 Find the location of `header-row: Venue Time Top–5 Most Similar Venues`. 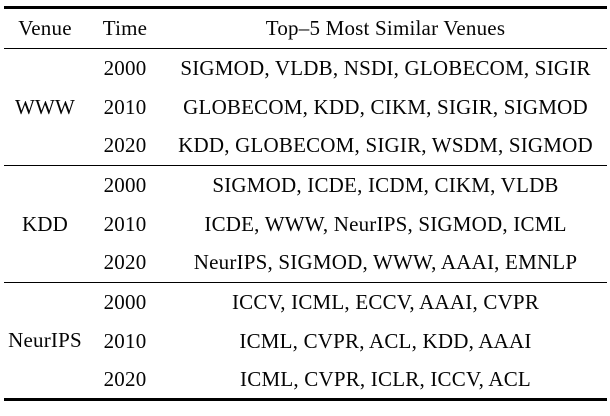

header-row: Venue Time Top–5 Most Similar Venues is located at coordinates (305, 28).